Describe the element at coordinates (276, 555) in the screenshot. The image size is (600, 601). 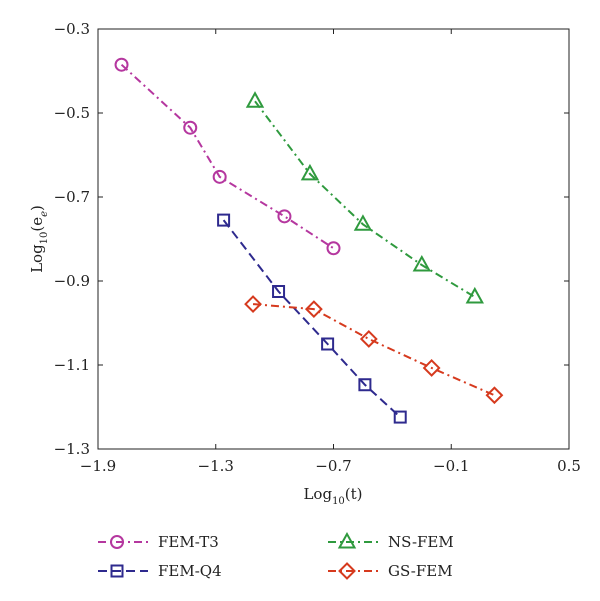
I see `legend: FEM-T3 FEM-Q4 NS-FEM GS-FEM` at that location.